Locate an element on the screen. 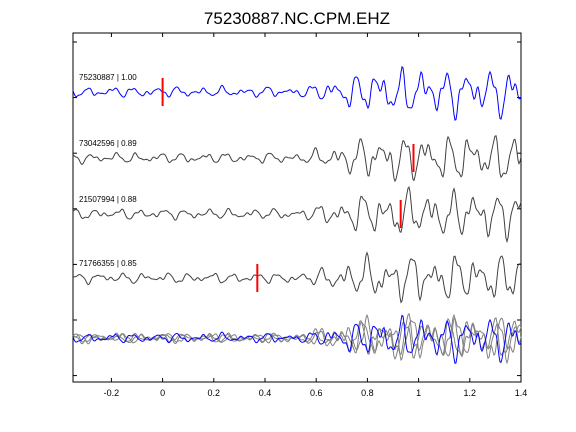 This screenshot has width=576, height=432. x-tick-label: 0.8 is located at coordinates (367, 393).